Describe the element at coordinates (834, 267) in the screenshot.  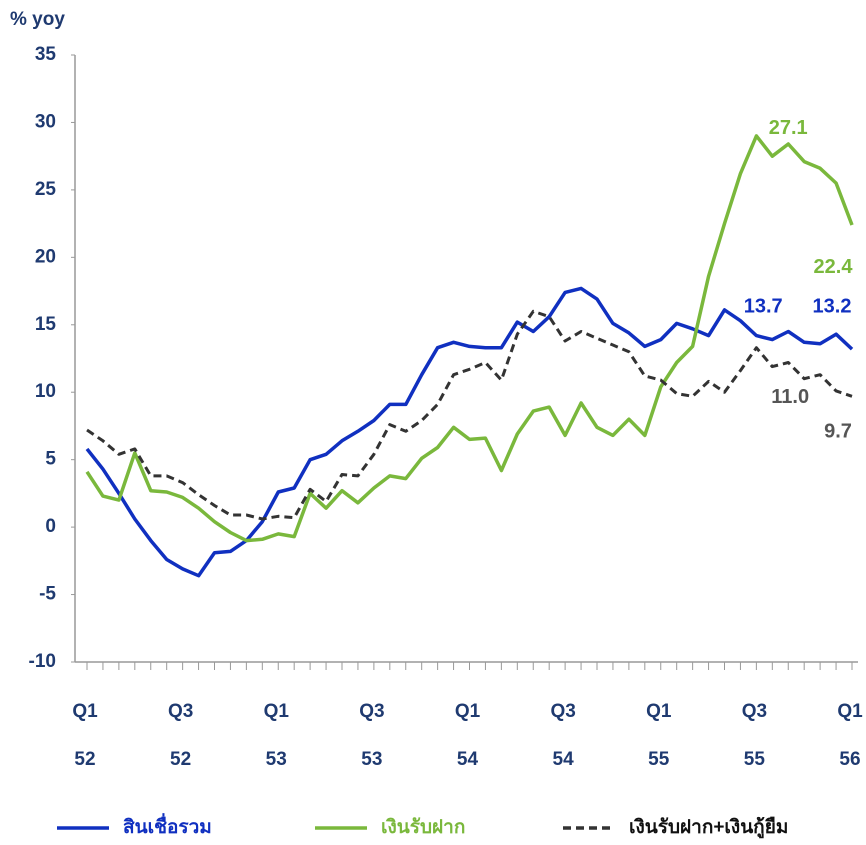
I see `data-label: 22.4` at that location.